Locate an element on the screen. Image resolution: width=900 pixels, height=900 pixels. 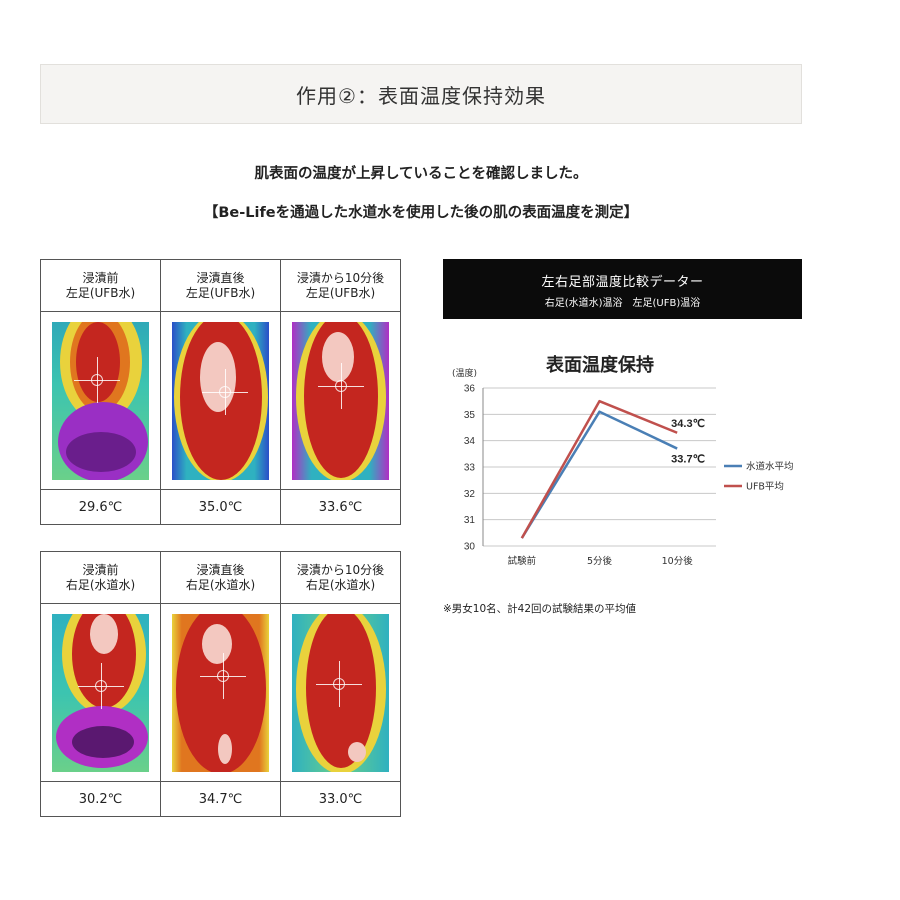
y-tick-label: 30 is located at coordinates (470, 547).